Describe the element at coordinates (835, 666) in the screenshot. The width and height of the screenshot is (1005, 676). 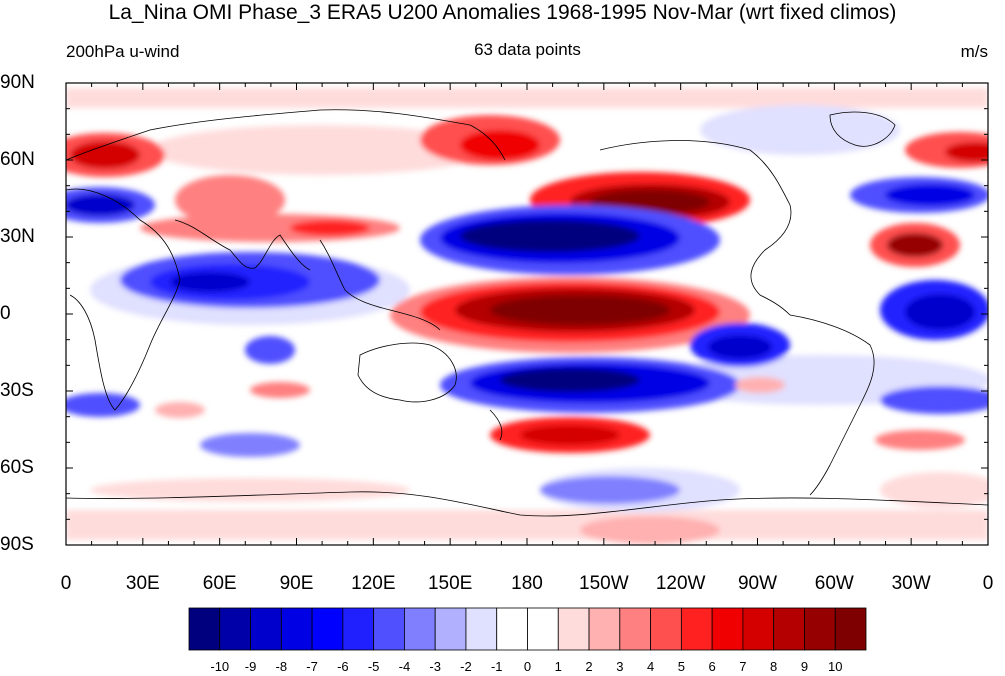
I see `colorbar-tick-label: 10` at that location.